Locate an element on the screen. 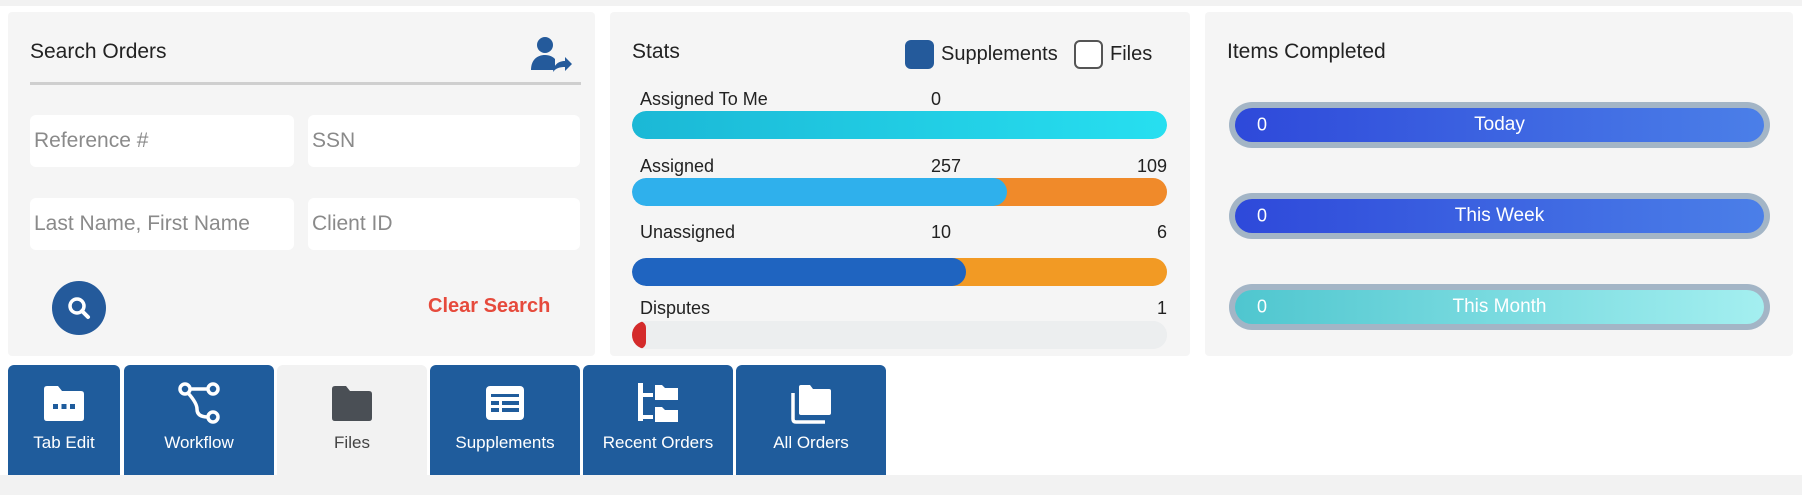 Image resolution: width=1802 pixels, height=495 pixels. tab-workflow: Workflow is located at coordinates (199, 421).